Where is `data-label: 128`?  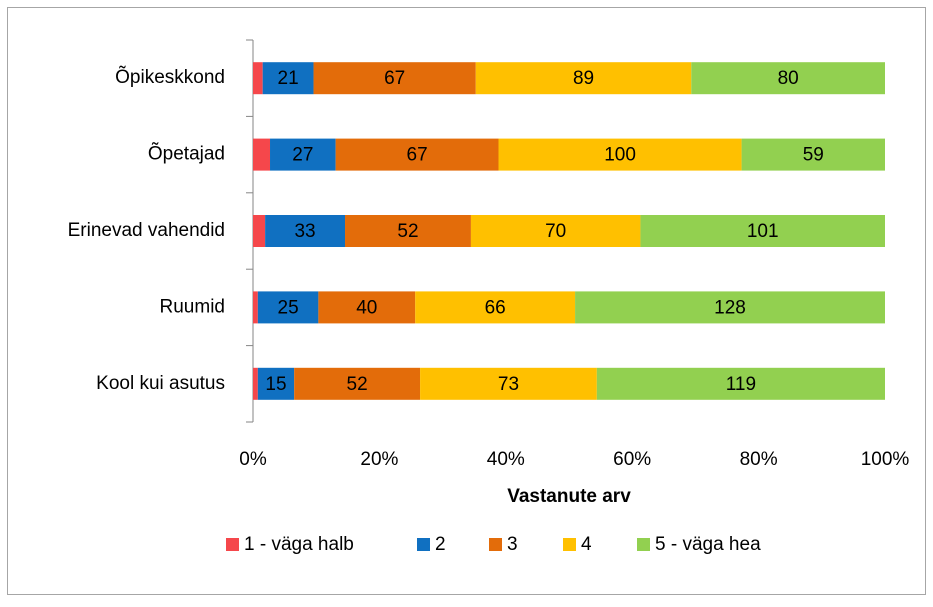
data-label: 128 is located at coordinates (730, 307).